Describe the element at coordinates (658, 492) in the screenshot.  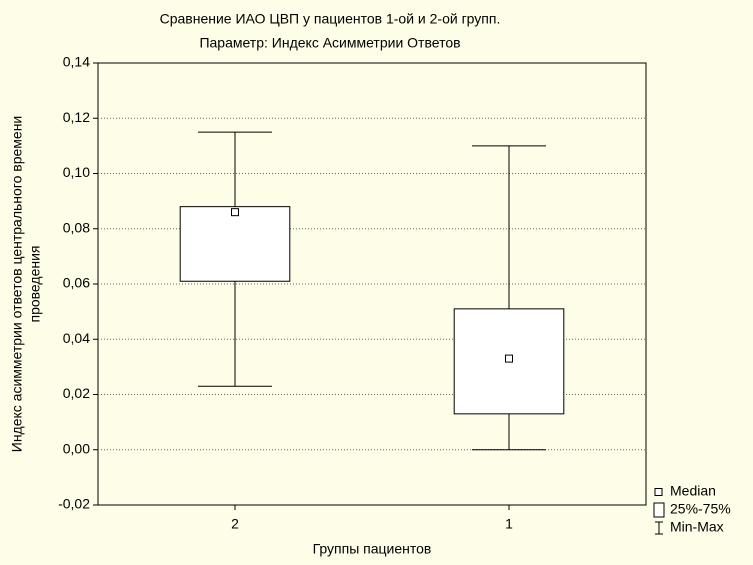
I see `legend-median-icon` at that location.